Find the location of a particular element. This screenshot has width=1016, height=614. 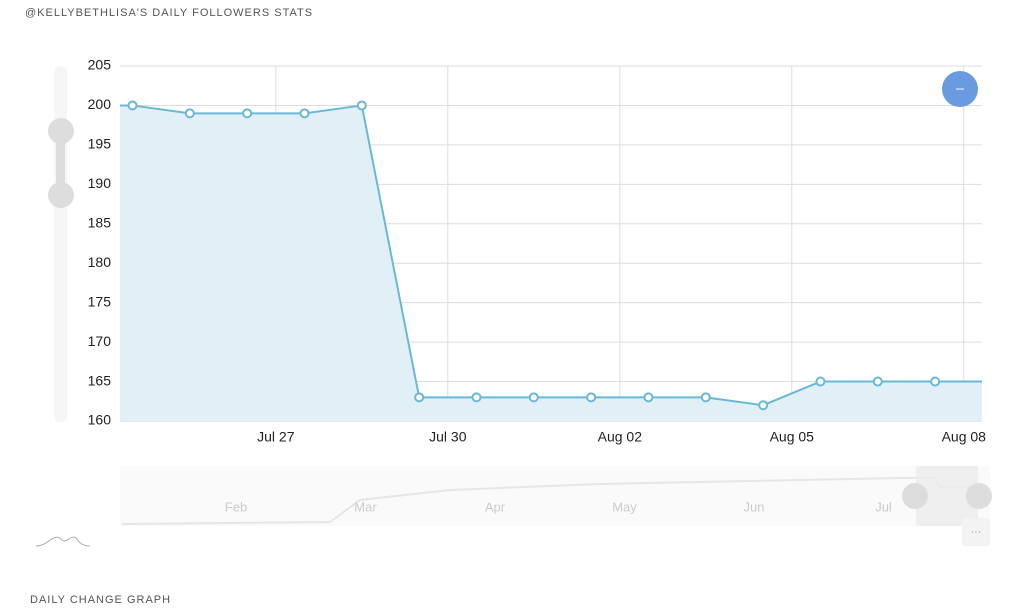

more-button is located at coordinates (976, 532).